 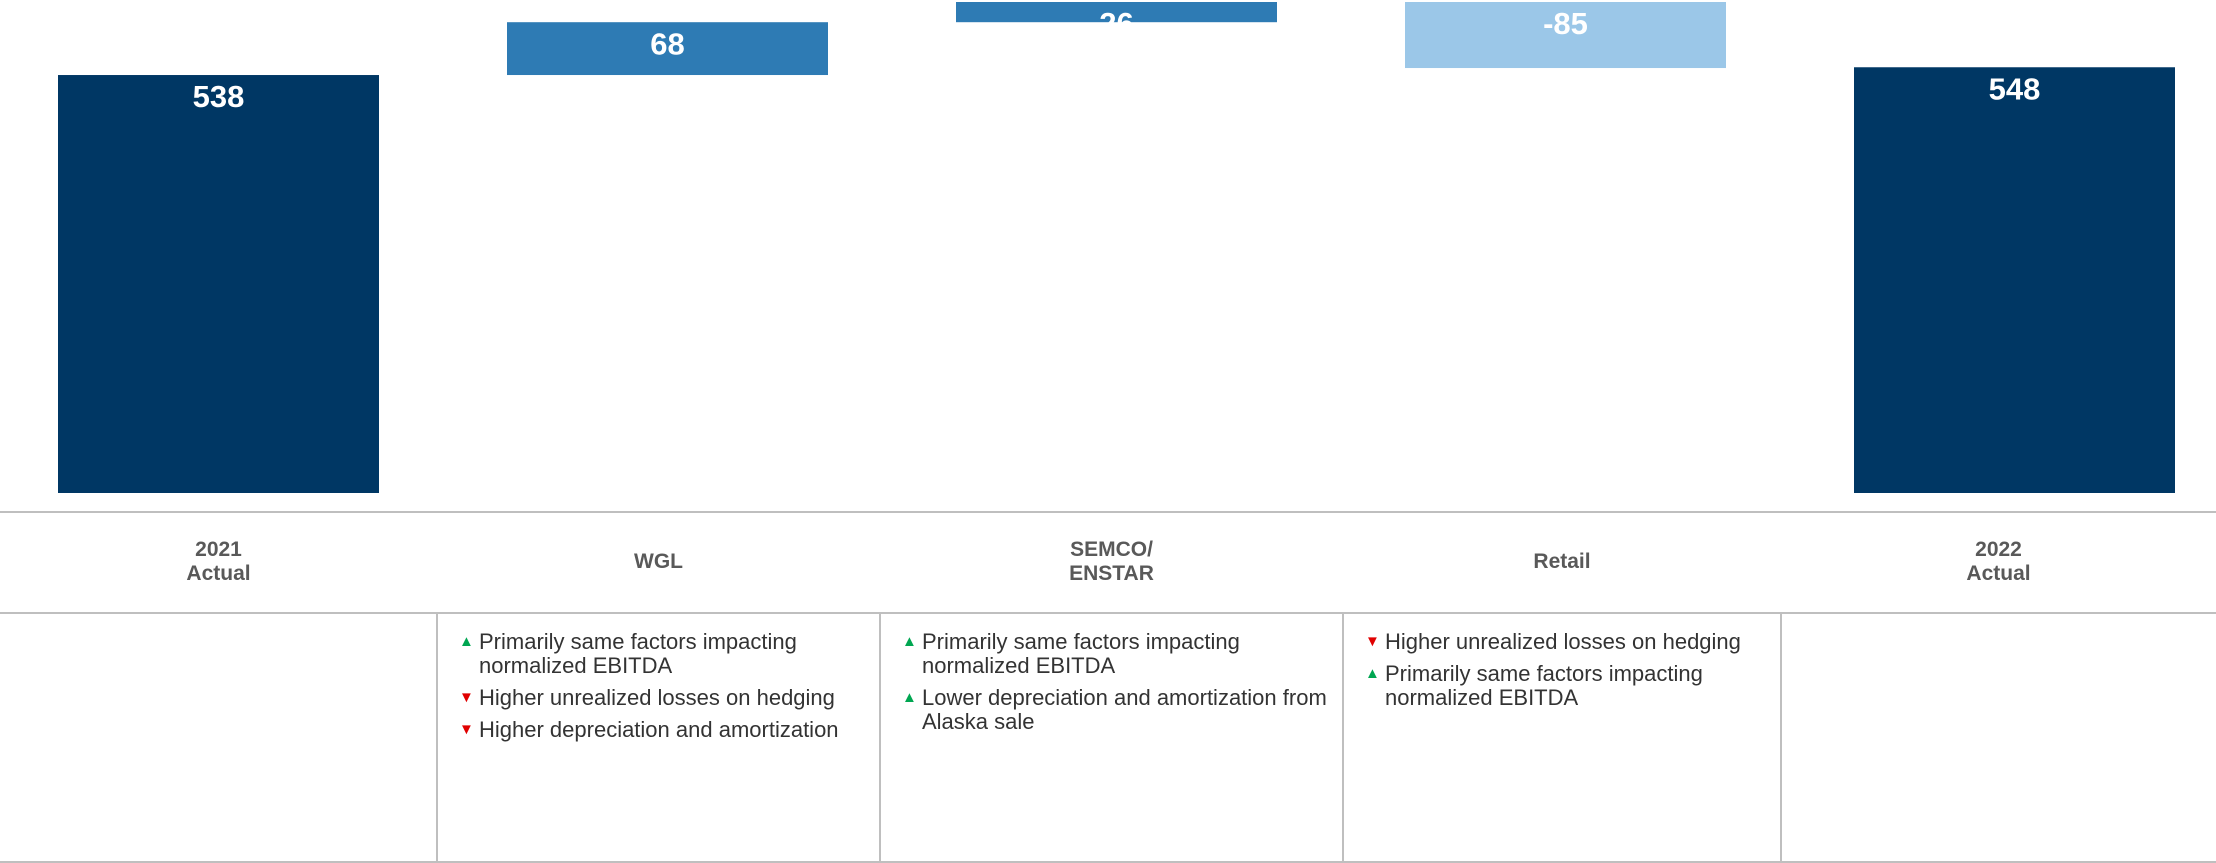 What do you see at coordinates (1565, 23) in the screenshot?
I see `value-label: -85` at bounding box center [1565, 23].